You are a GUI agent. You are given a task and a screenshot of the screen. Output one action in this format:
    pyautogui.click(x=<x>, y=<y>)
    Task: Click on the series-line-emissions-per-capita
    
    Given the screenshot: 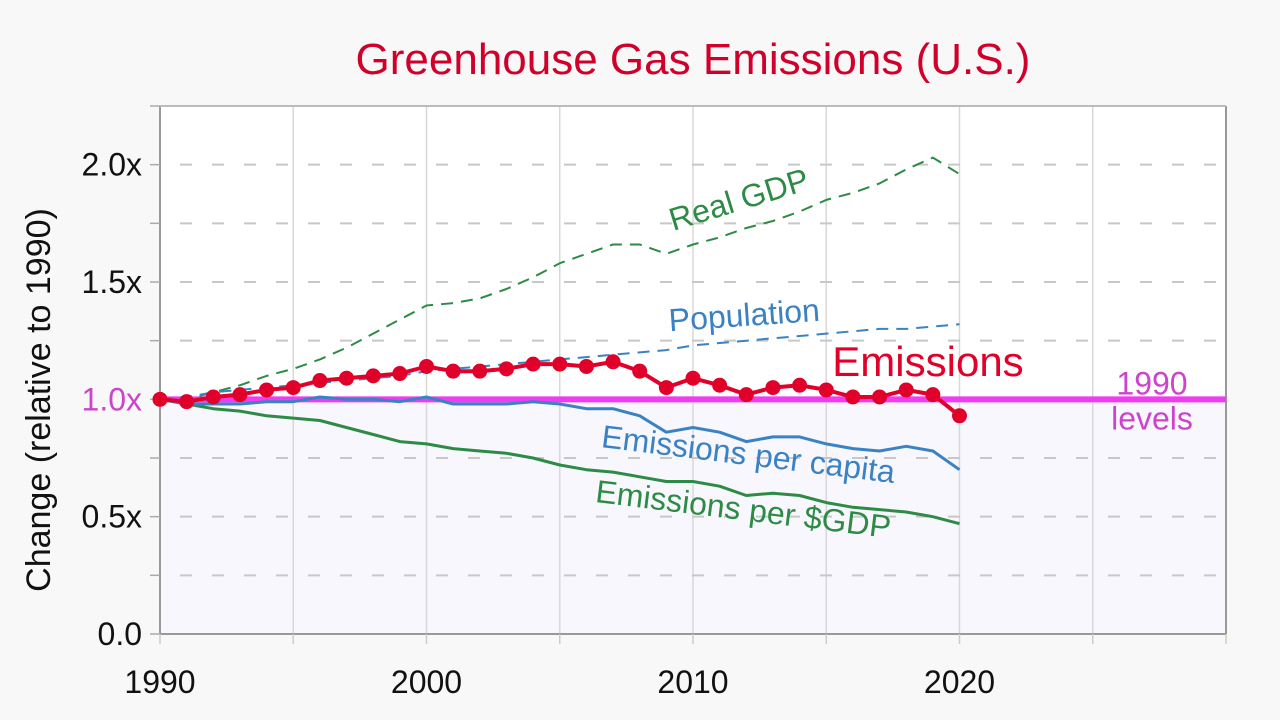 What is the action you would take?
    pyautogui.click(x=560, y=433)
    